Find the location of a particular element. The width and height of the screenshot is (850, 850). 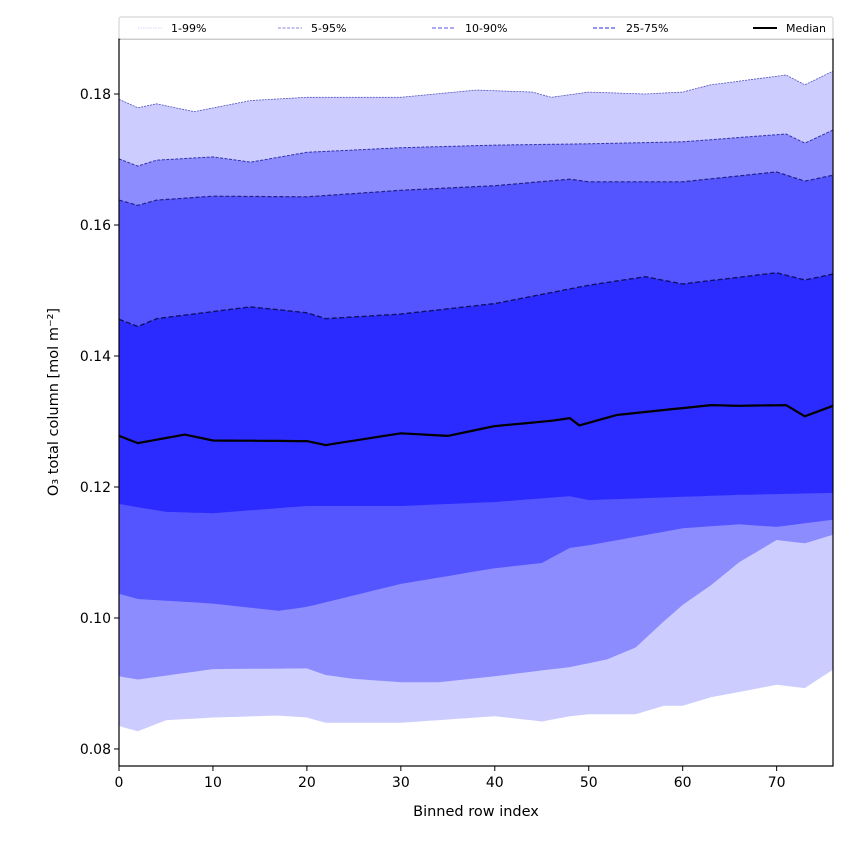

legend: 1-99% 5-95% 10-90% 25-75% Median is located at coordinates (476, 28).